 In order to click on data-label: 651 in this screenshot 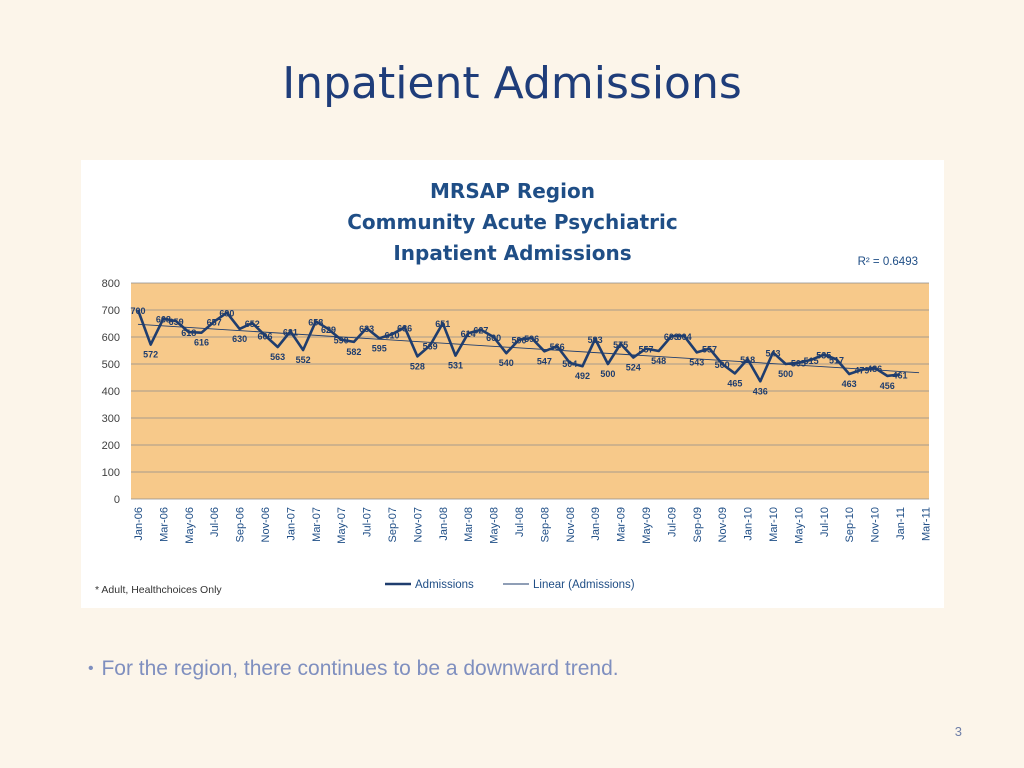, I will do `click(442, 324)`.